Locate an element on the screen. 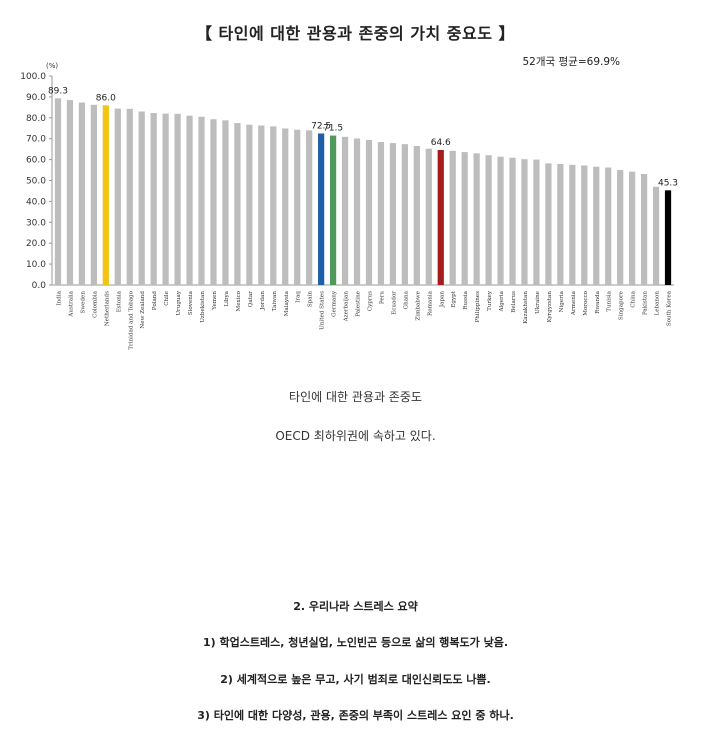  x-tick-label: Lebanon is located at coordinates (658, 303).